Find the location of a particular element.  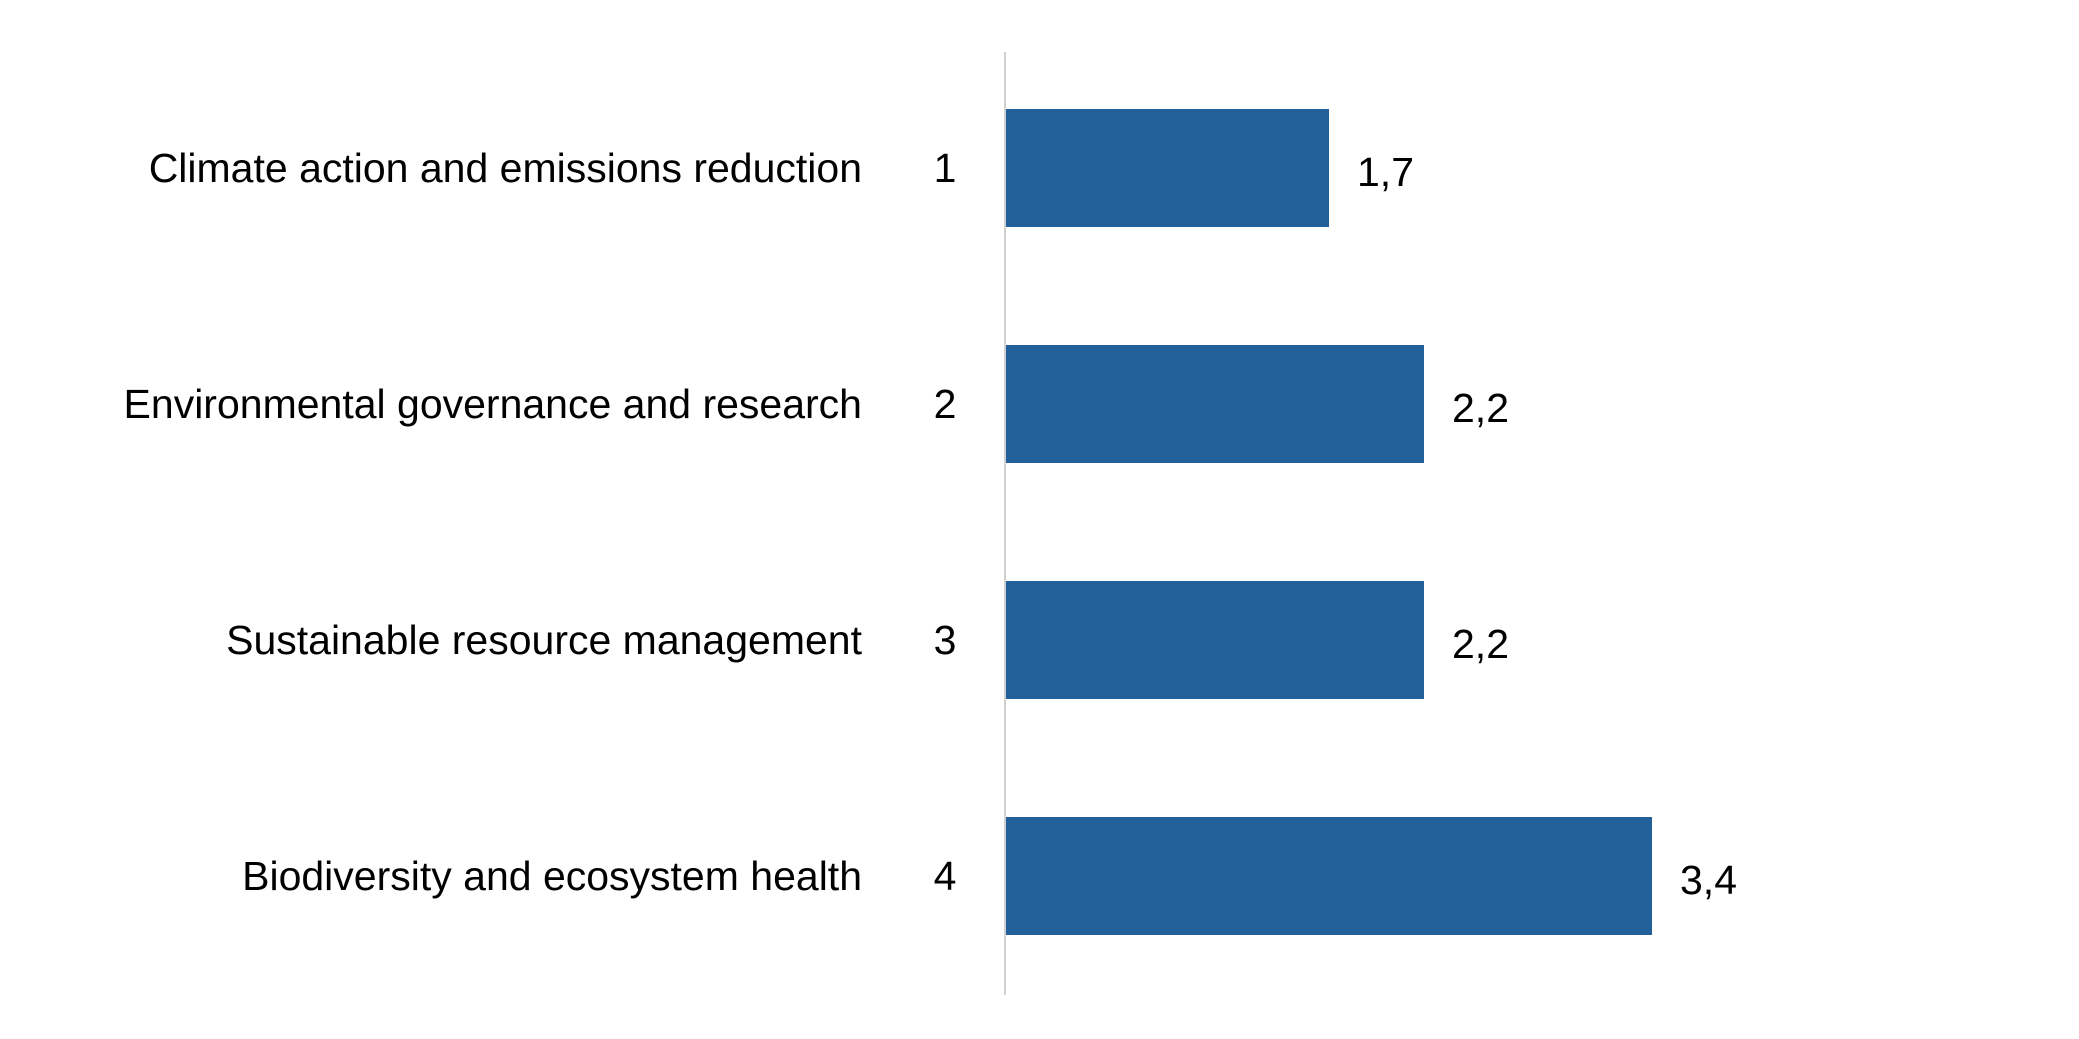

rank-label: 2 is located at coordinates (945, 404).